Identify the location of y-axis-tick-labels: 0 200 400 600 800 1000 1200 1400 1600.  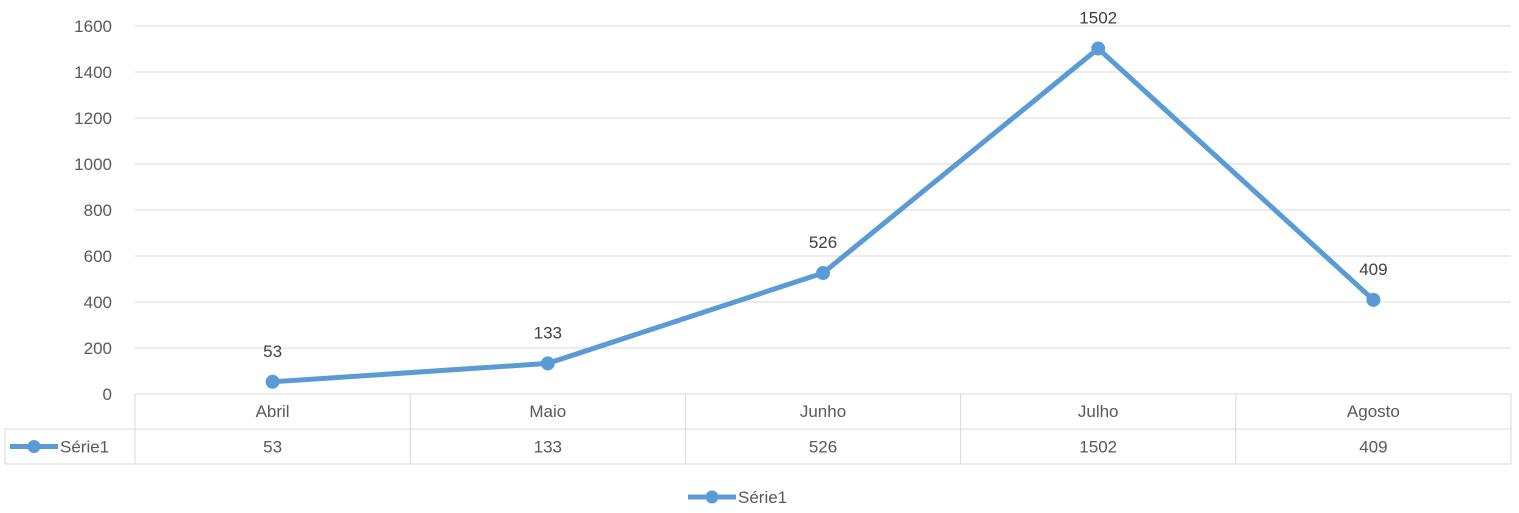
(93, 210).